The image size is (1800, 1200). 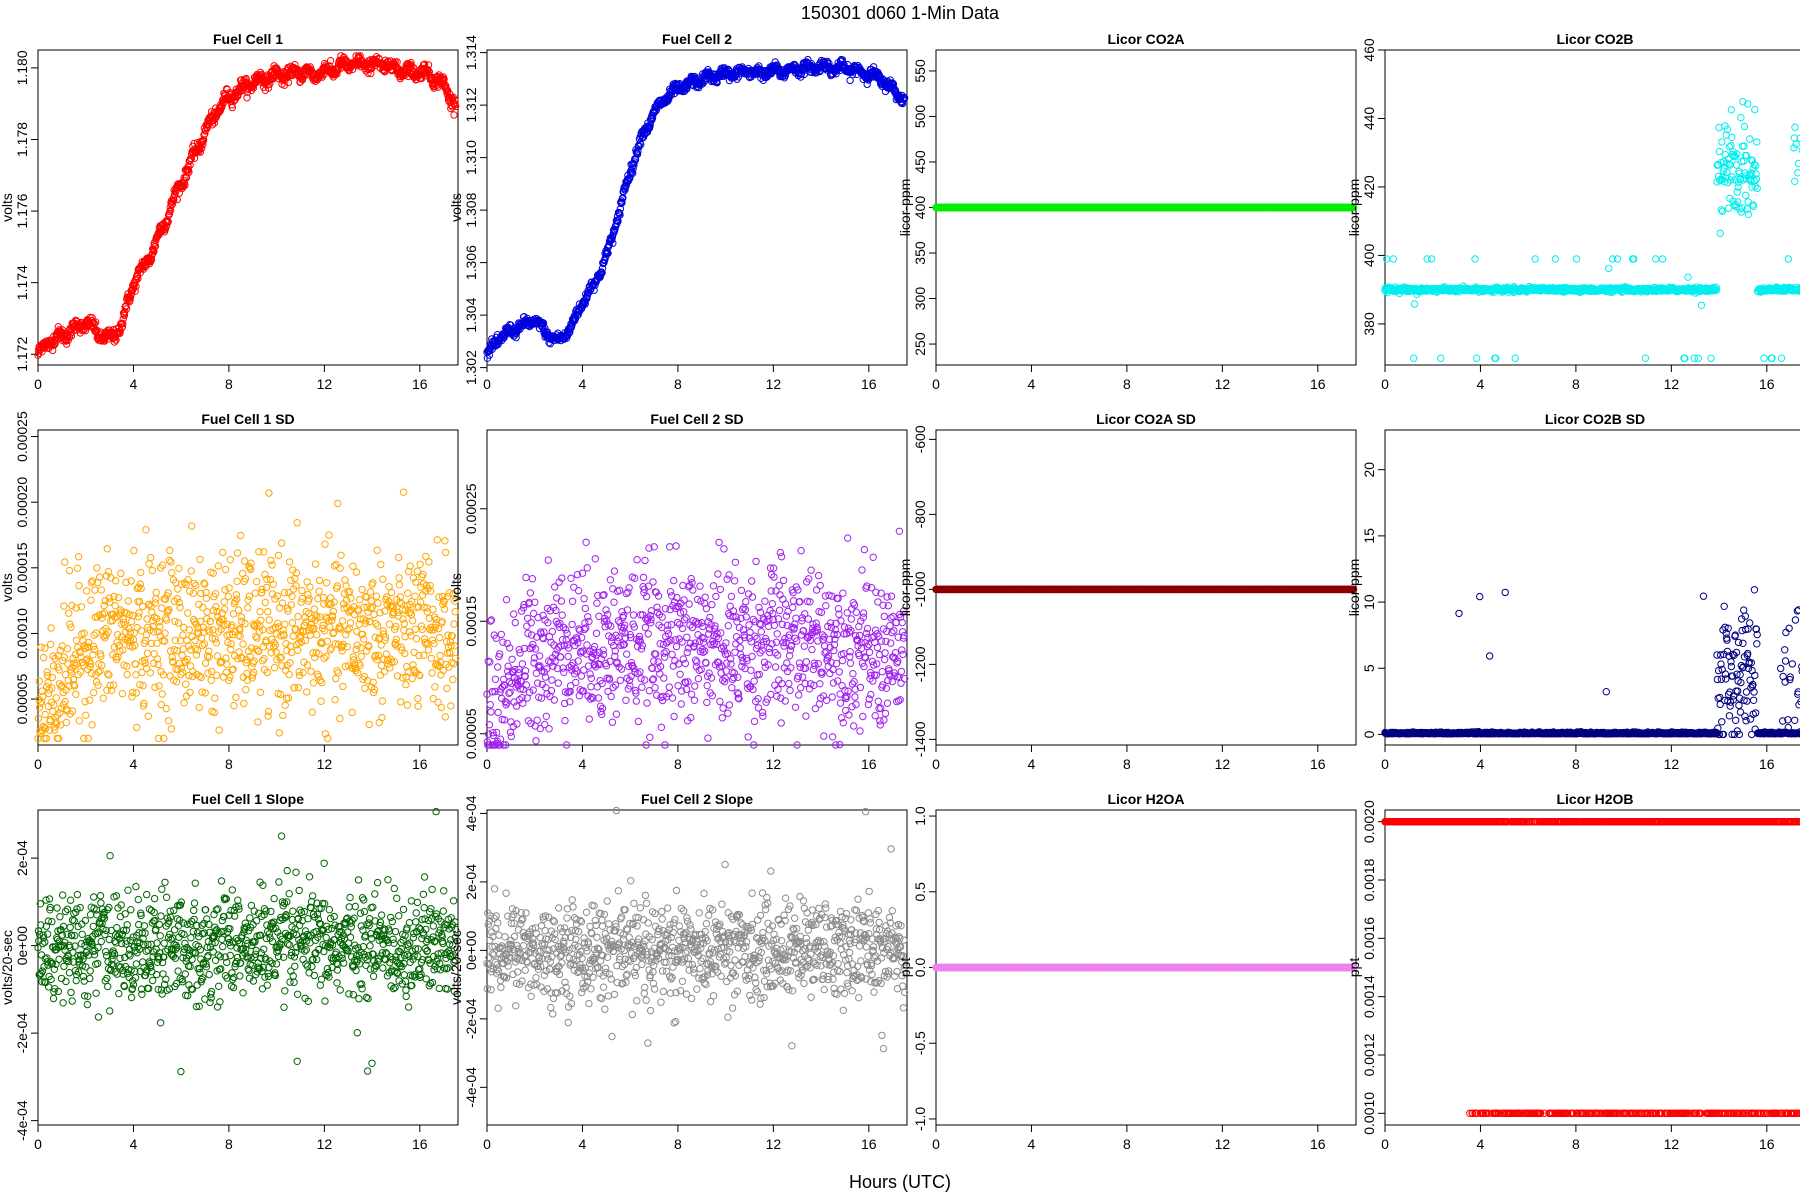 I want to click on y-tick-label: 1.302, so click(x=471, y=367).